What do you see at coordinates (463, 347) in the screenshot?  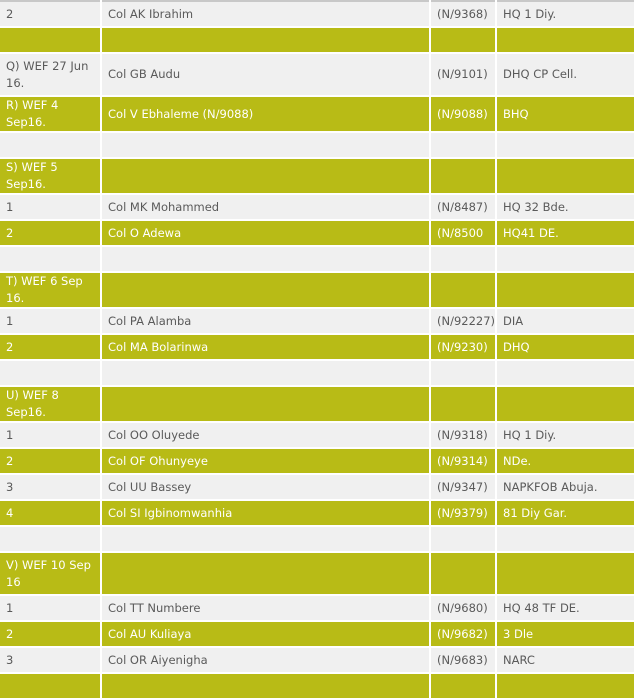 I see `service-number-cell: (N/9230)` at bounding box center [463, 347].